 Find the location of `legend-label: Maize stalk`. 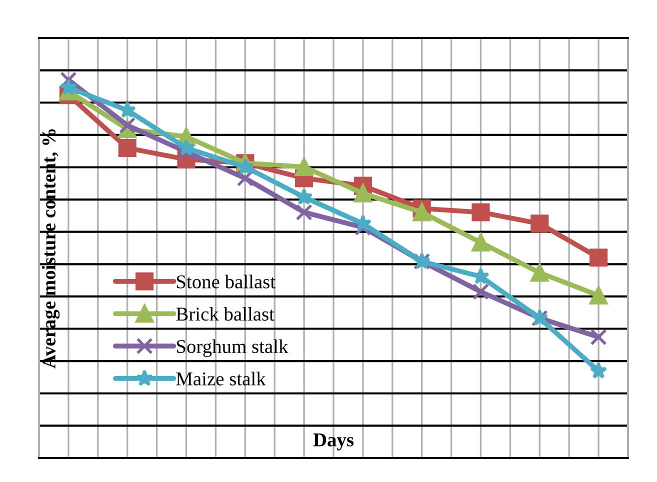

legend-label: Maize stalk is located at coordinates (221, 379).